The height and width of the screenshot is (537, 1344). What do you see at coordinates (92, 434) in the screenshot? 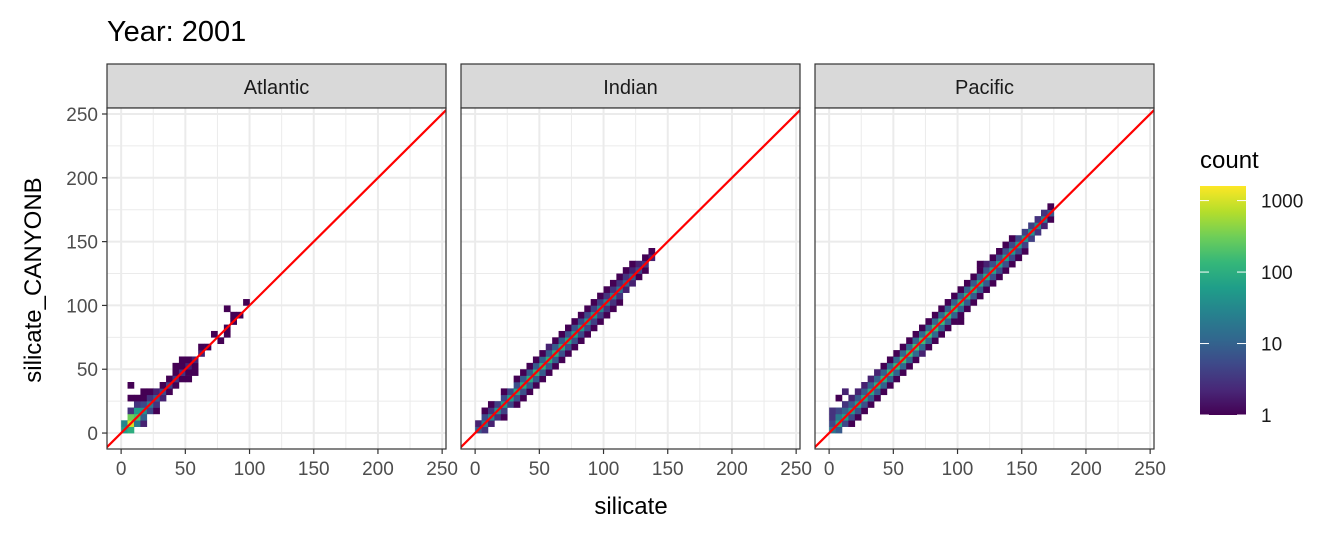
I see `y-tick-label: 0` at bounding box center [92, 434].